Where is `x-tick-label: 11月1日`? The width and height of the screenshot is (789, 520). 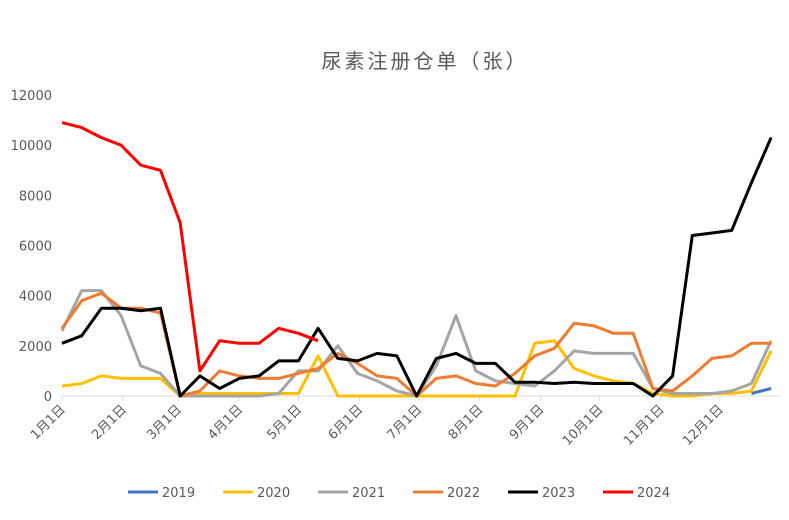
x-tick-label: 11月1日 is located at coordinates (644, 425).